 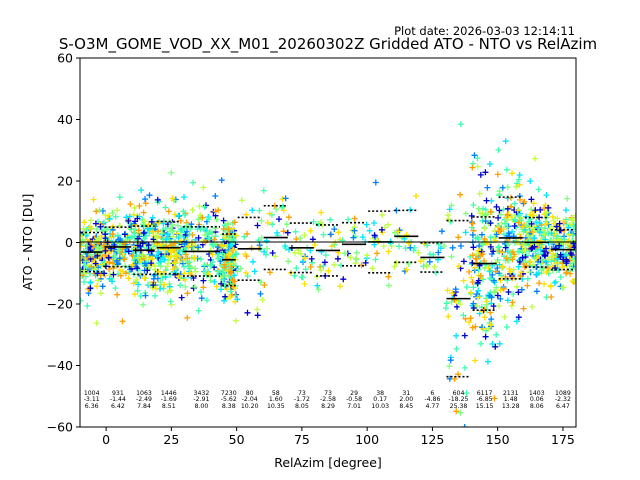 What do you see at coordinates (406, 399) in the screenshot?
I see `bin-mean-label: 2.00` at bounding box center [406, 399].